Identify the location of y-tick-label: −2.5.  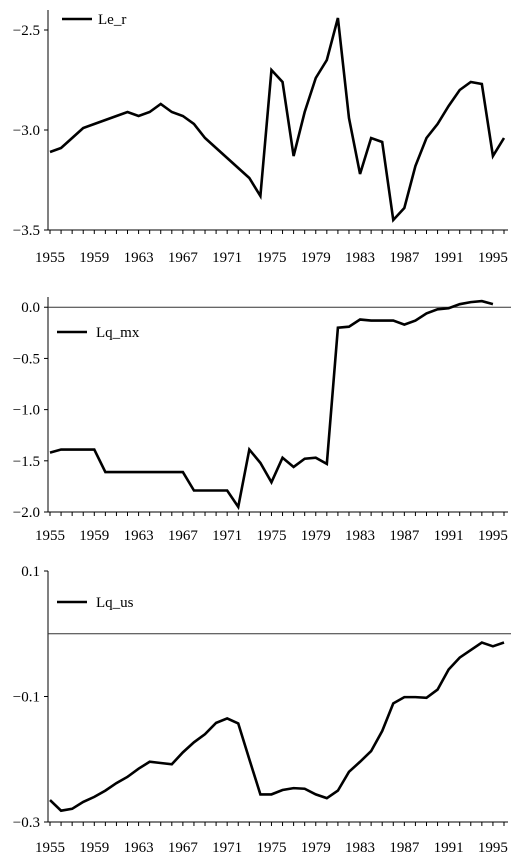
(26, 31).